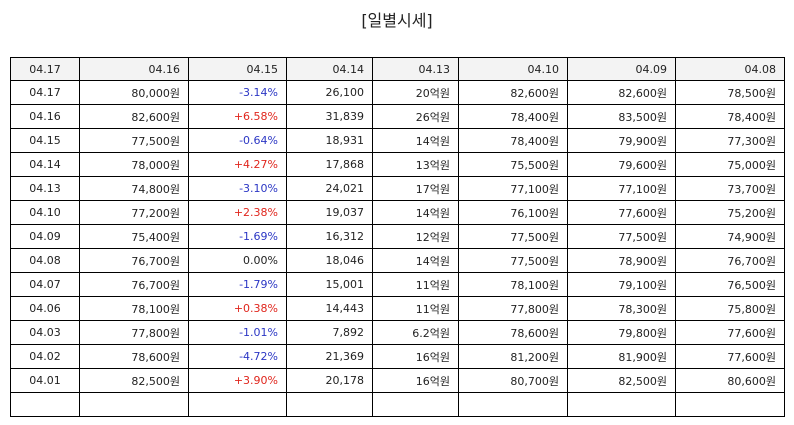 The width and height of the screenshot is (794, 425). What do you see at coordinates (730, 140) in the screenshot?
I see `low-price-cell: 77,300원` at bounding box center [730, 140].